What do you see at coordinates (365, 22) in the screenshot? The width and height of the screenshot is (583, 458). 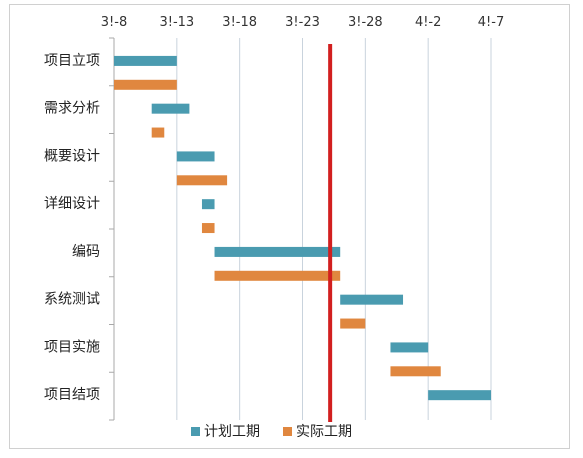 I see `x-tick-label: 3!-28` at bounding box center [365, 22].